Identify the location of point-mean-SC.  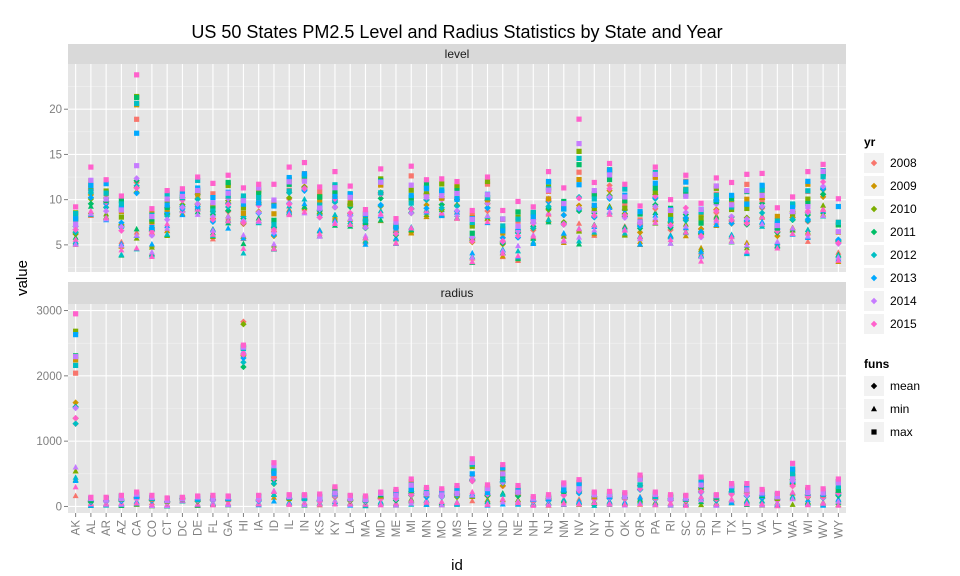
(686, 212).